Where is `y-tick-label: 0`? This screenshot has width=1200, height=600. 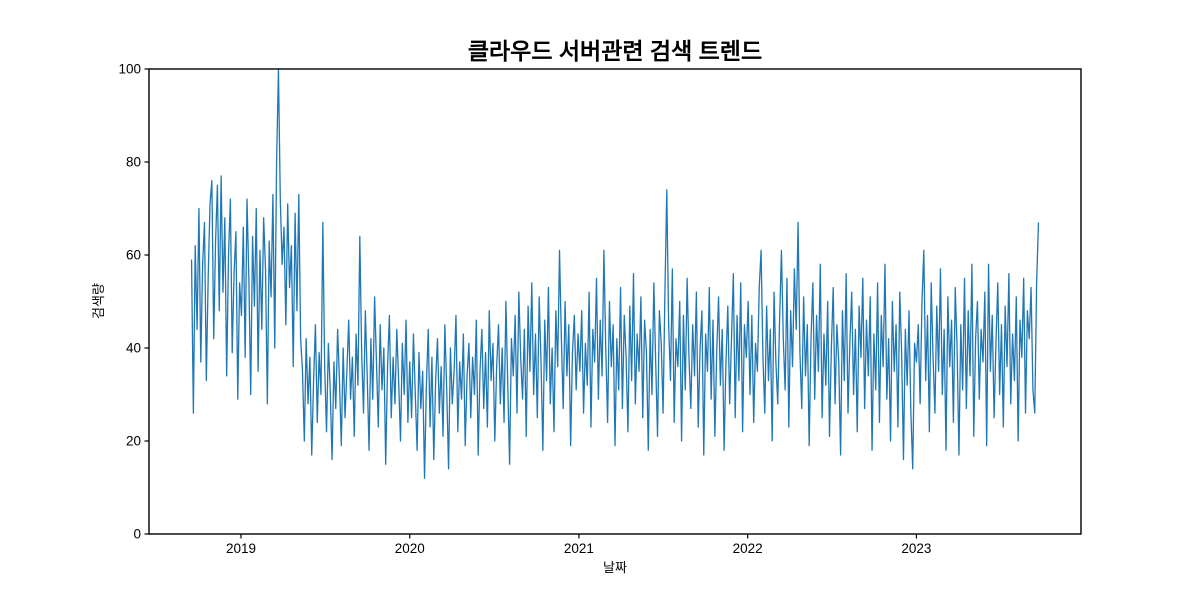
y-tick-label: 0 is located at coordinates (137, 534).